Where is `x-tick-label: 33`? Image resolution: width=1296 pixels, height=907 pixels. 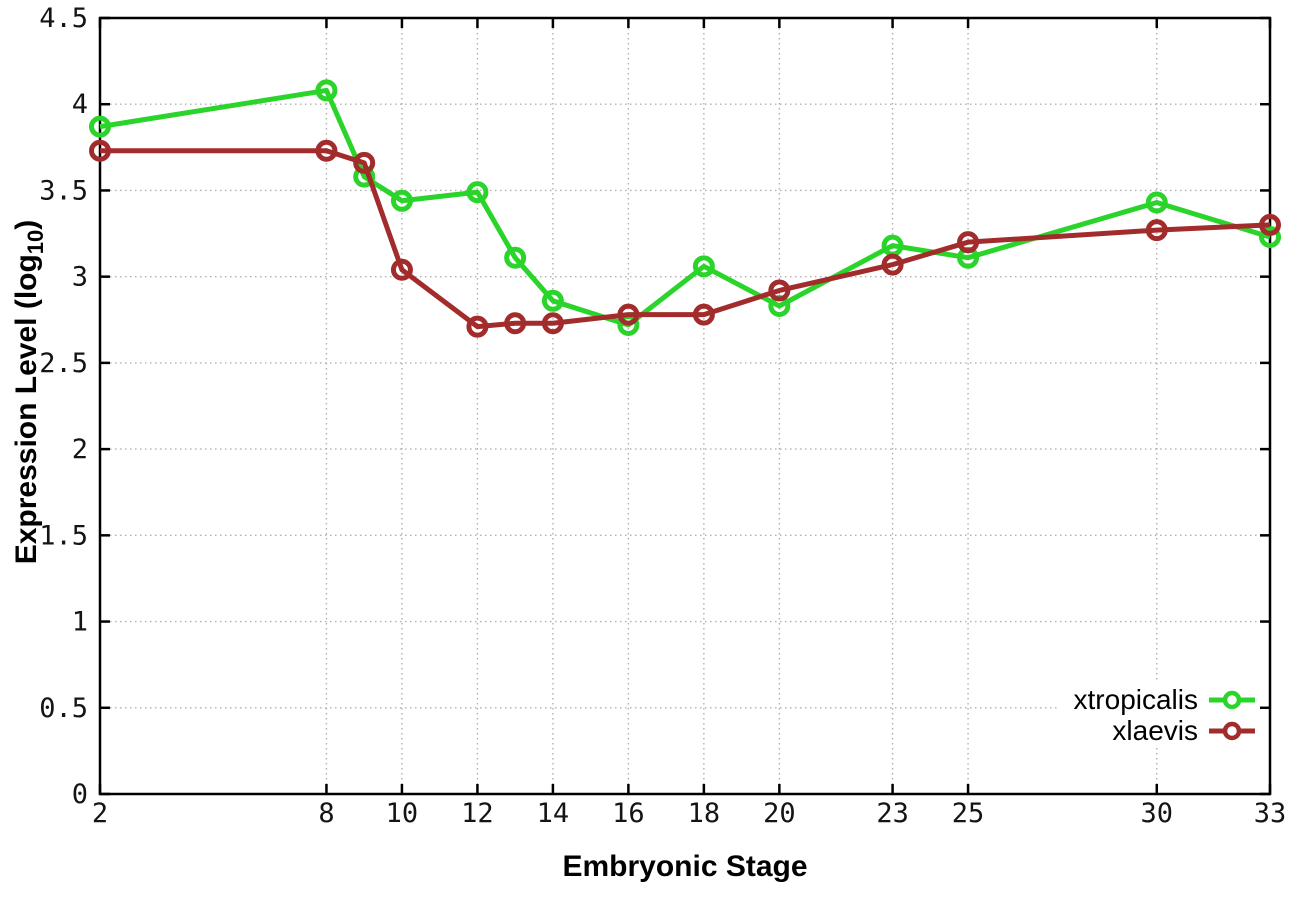
x-tick-label: 33 is located at coordinates (1270, 813).